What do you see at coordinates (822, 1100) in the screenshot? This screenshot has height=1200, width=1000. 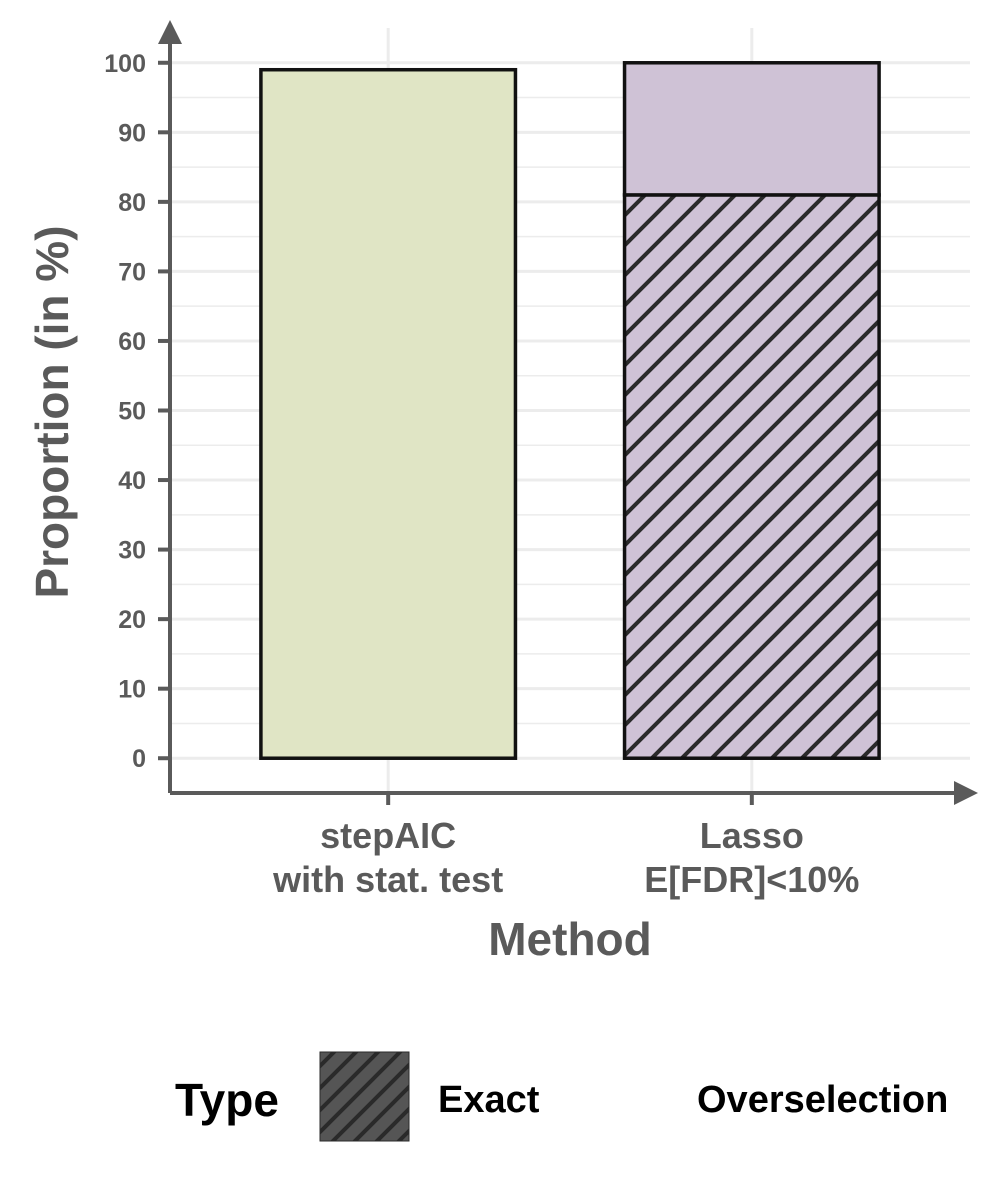 I see `legend-label: Overselection` at bounding box center [822, 1100].